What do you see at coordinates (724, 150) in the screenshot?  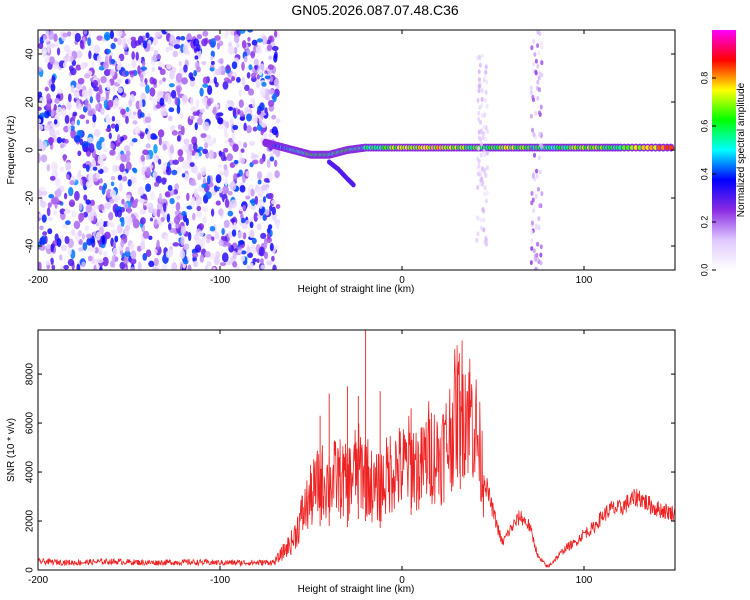 I see `colorbar-gradient` at bounding box center [724, 150].